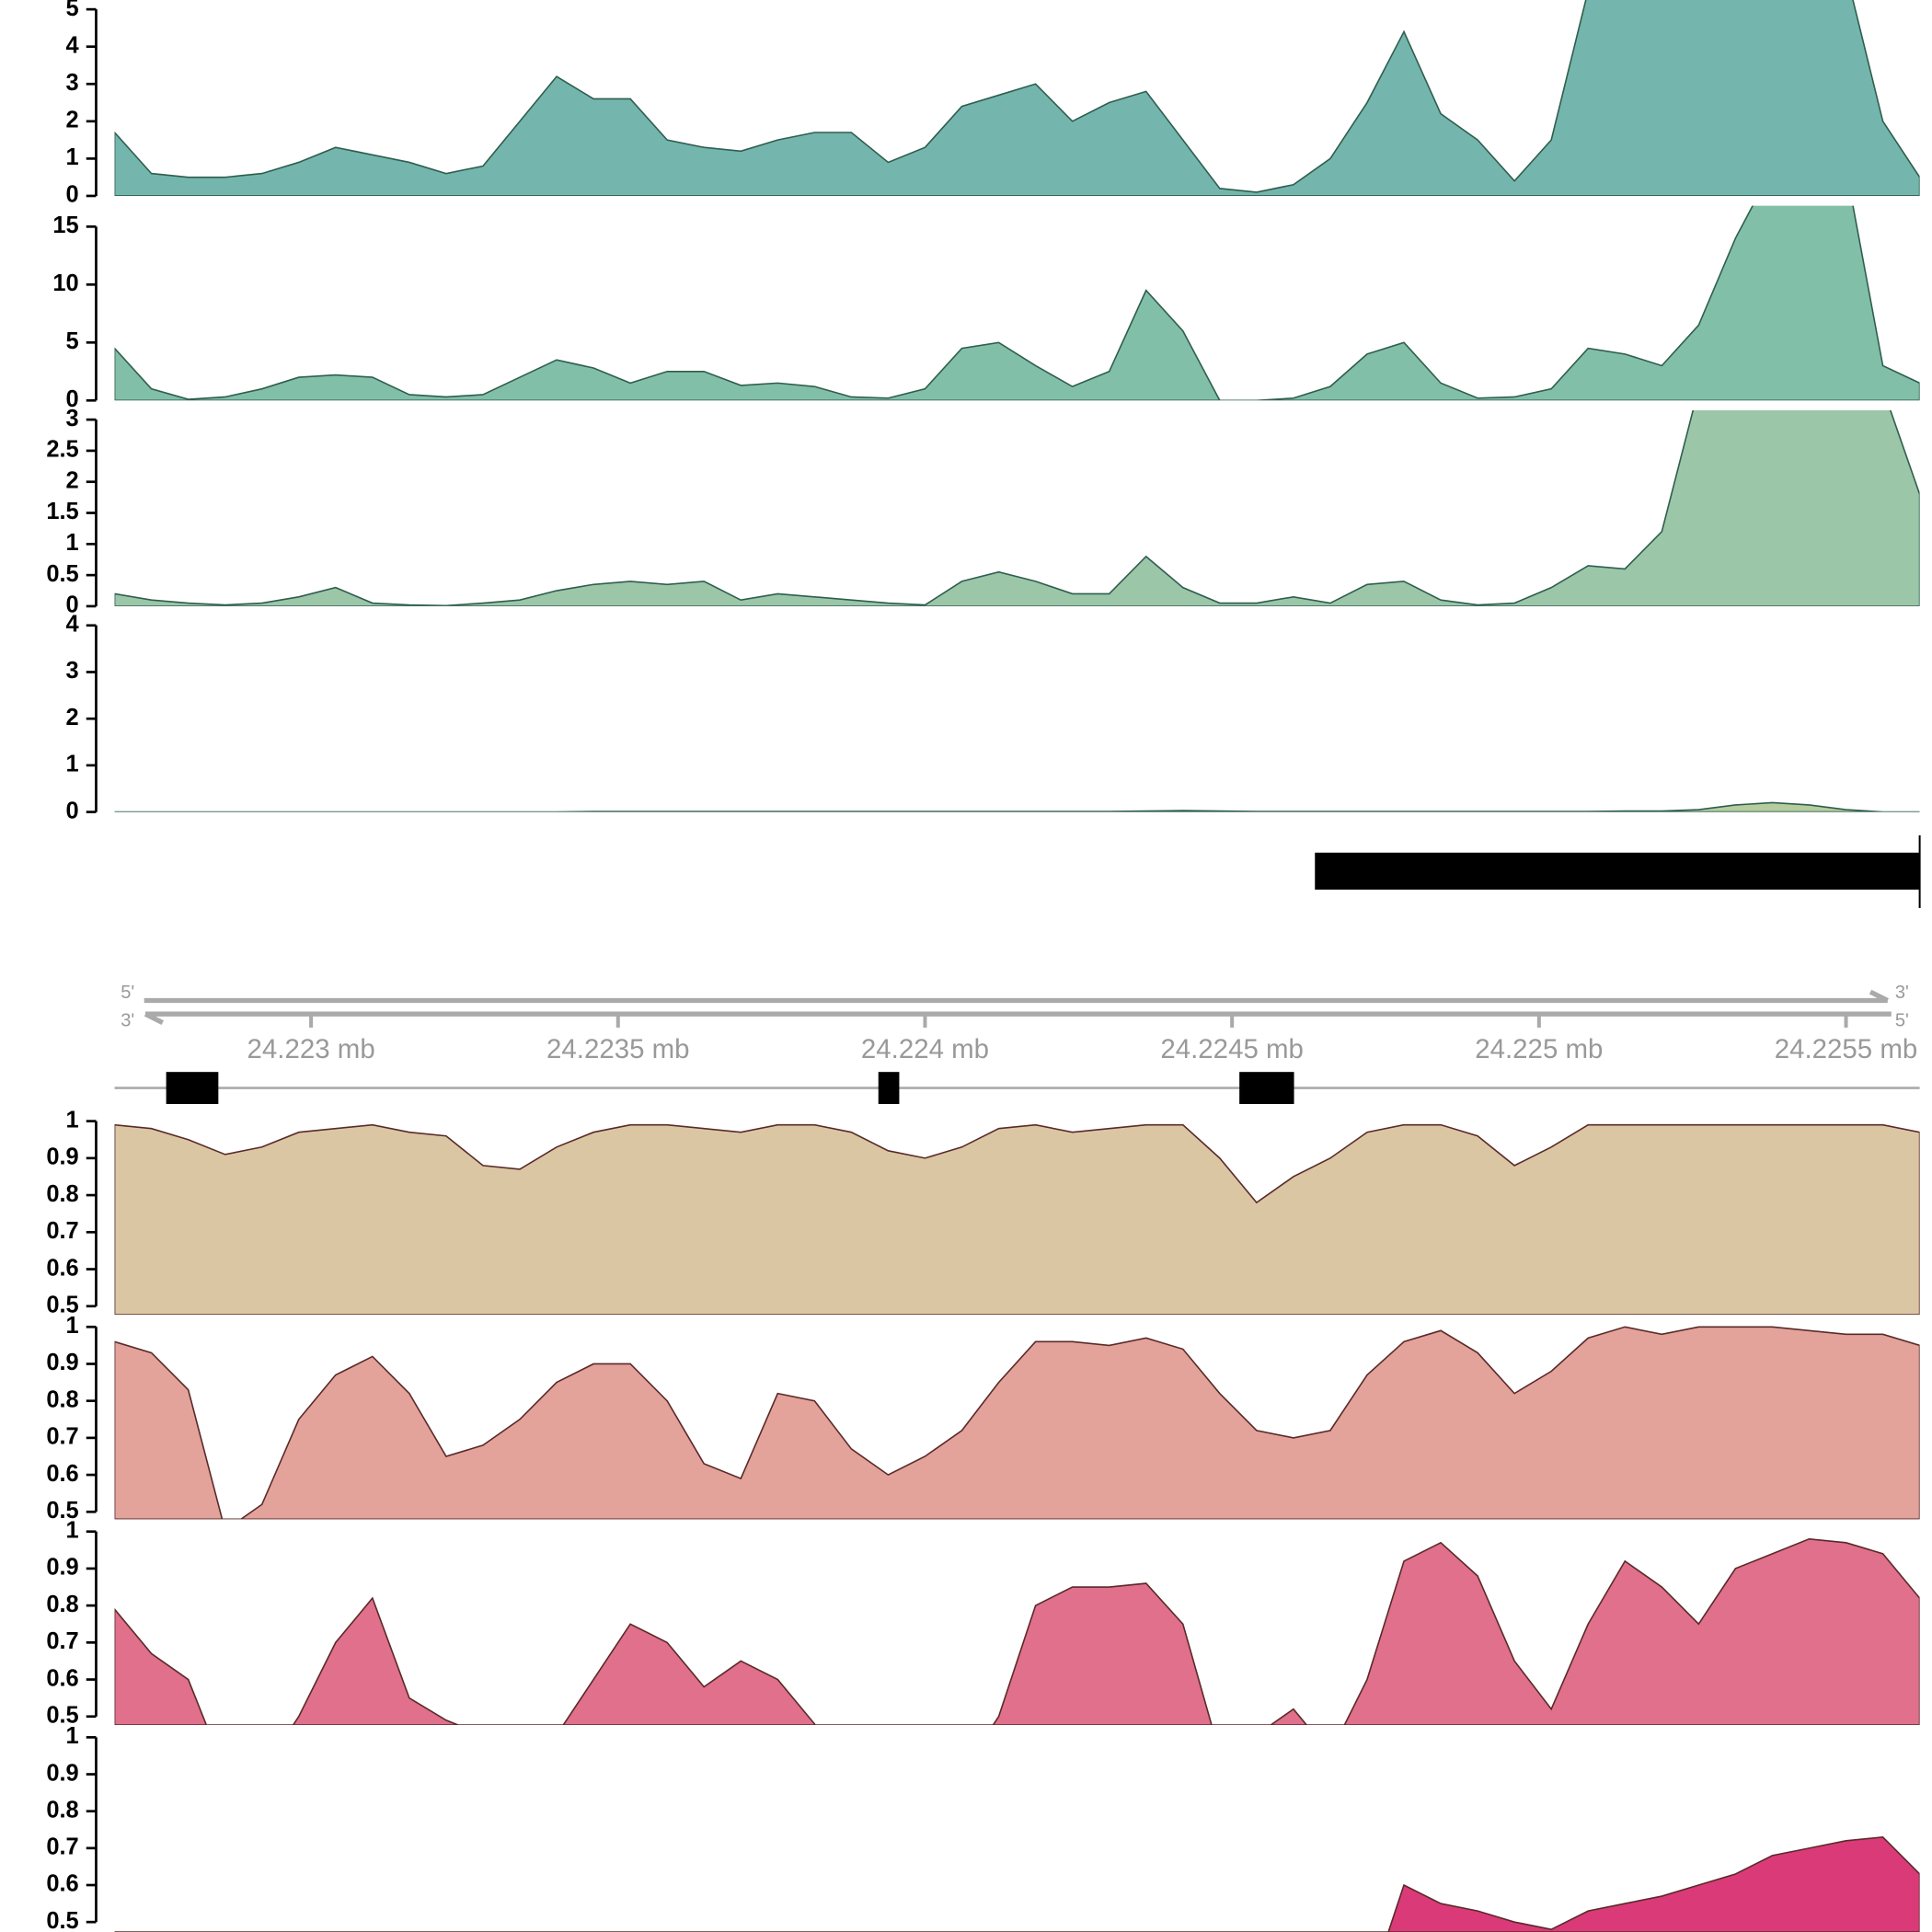 This screenshot has height=1932, width=1932. I want to click on x-tick-label: 24.2235 mb, so click(618, 1049).